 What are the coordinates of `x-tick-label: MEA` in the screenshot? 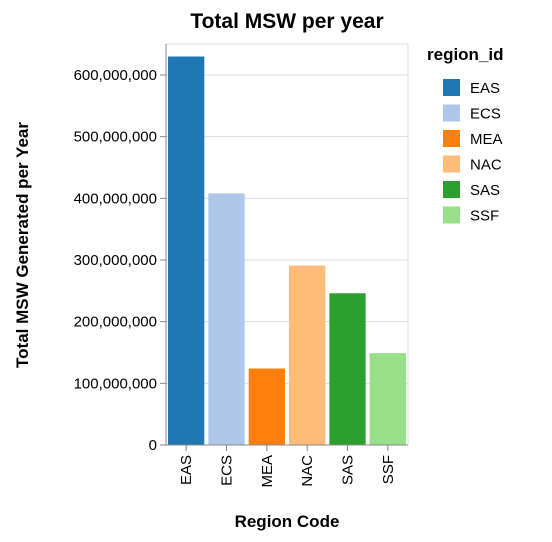 It's located at (267, 471).